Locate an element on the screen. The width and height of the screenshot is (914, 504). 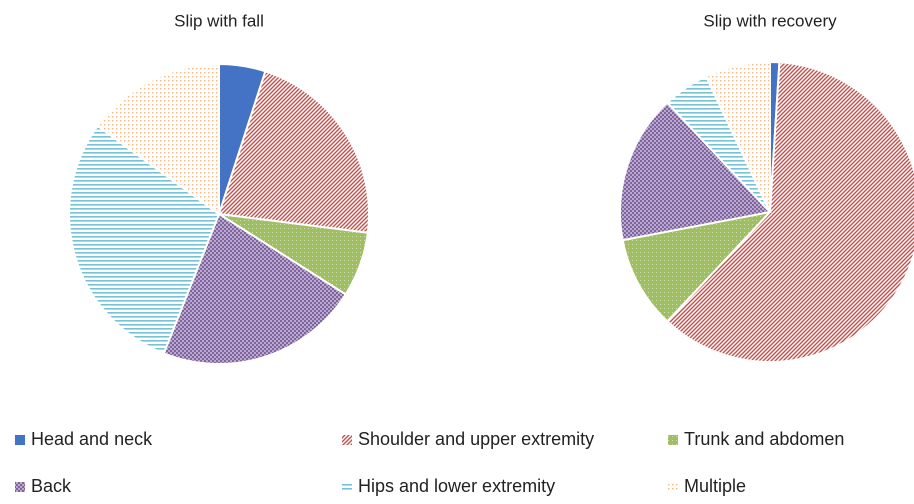
chart-title: Slip with recovery is located at coordinates (770, 20).